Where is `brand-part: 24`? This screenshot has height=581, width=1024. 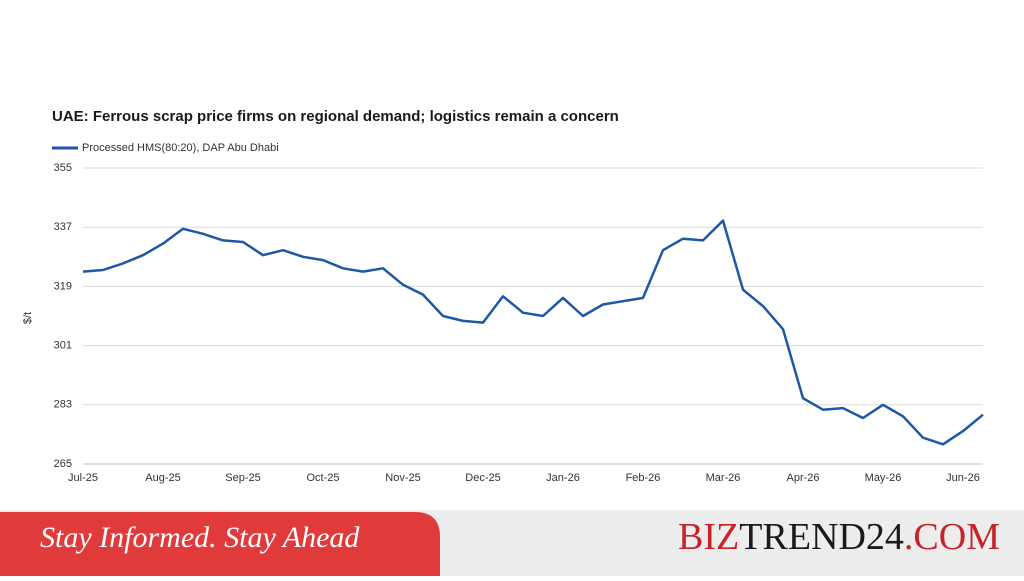 brand-part: 24 is located at coordinates (885, 537).